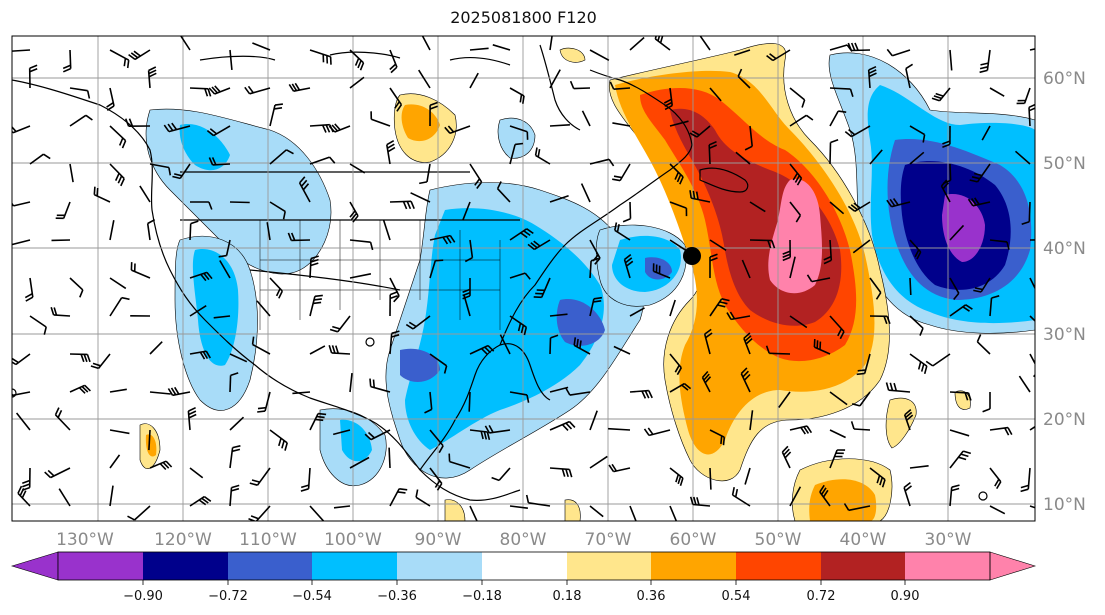  Describe the element at coordinates (228, 596) in the screenshot. I see `colorbar-label: −0.72` at that location.